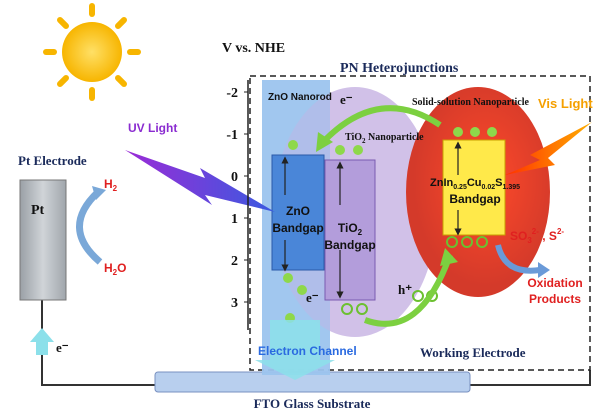  What do you see at coordinates (554, 283) in the screenshot?
I see `oxidation-label: Oxidation` at bounding box center [554, 283].